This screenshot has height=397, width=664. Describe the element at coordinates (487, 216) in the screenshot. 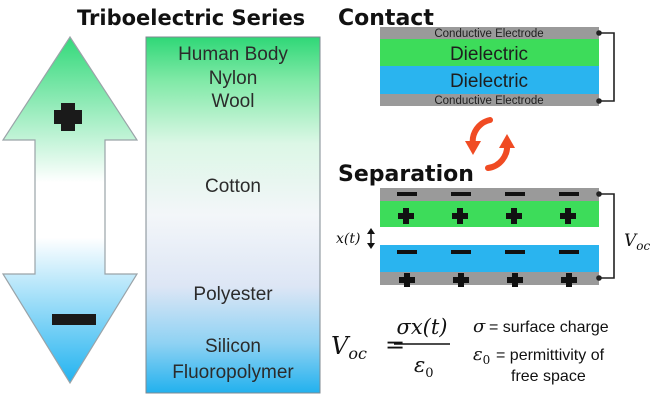

I see `top-dielectric-charges` at that location.